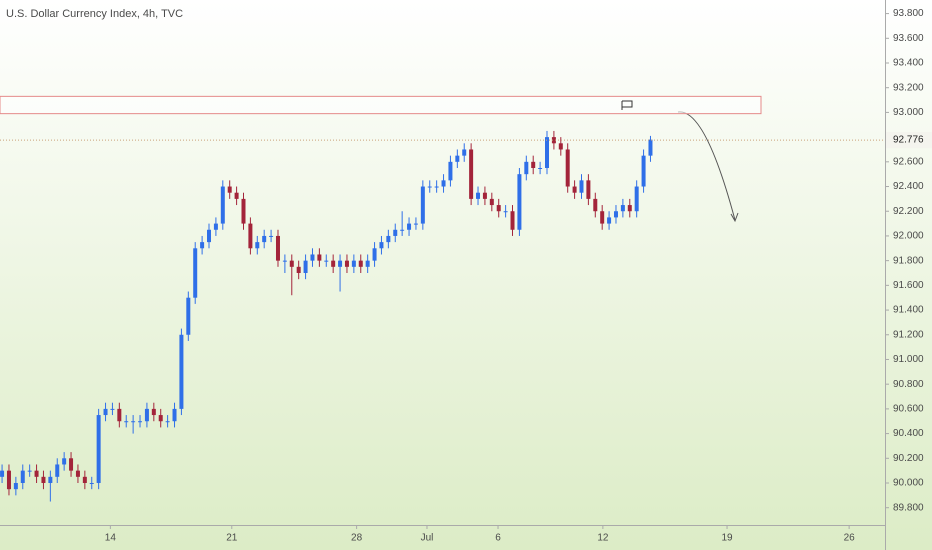 The image size is (932, 550). What do you see at coordinates (111, 538) in the screenshot?
I see `x-tick-label: 14` at bounding box center [111, 538].